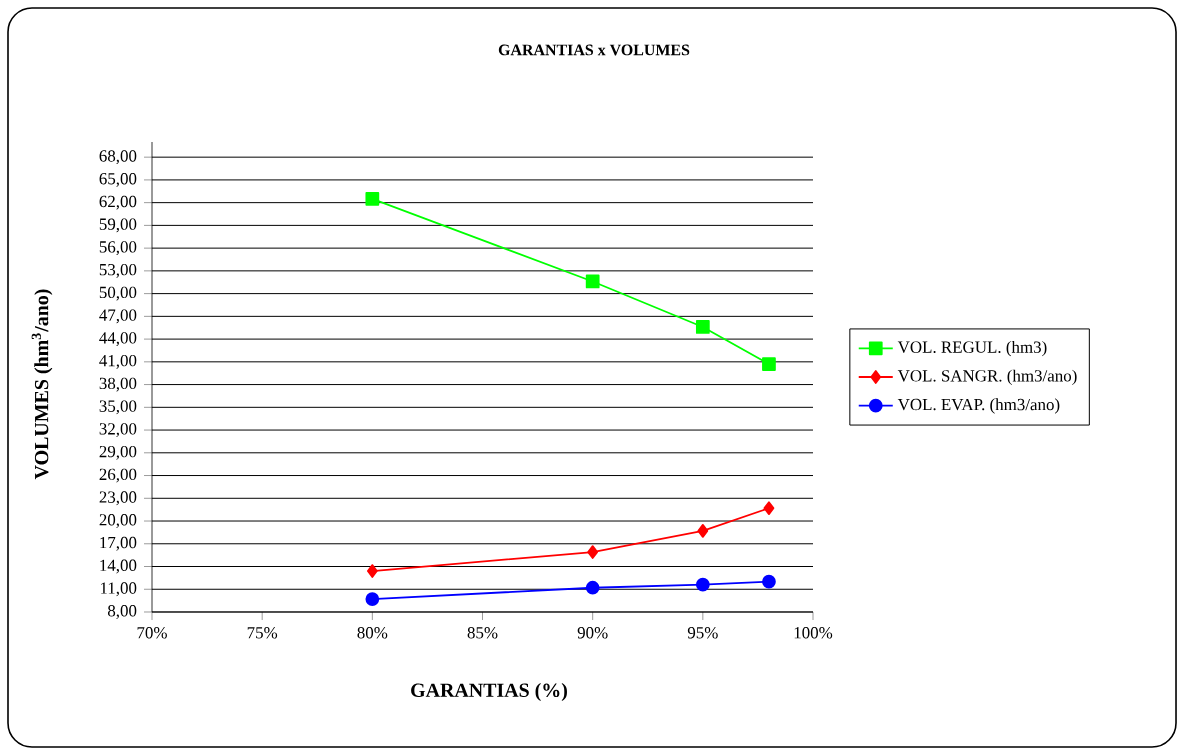 This screenshot has width=1178, height=749. I want to click on y-tick-label: 20,00, so click(118, 521).